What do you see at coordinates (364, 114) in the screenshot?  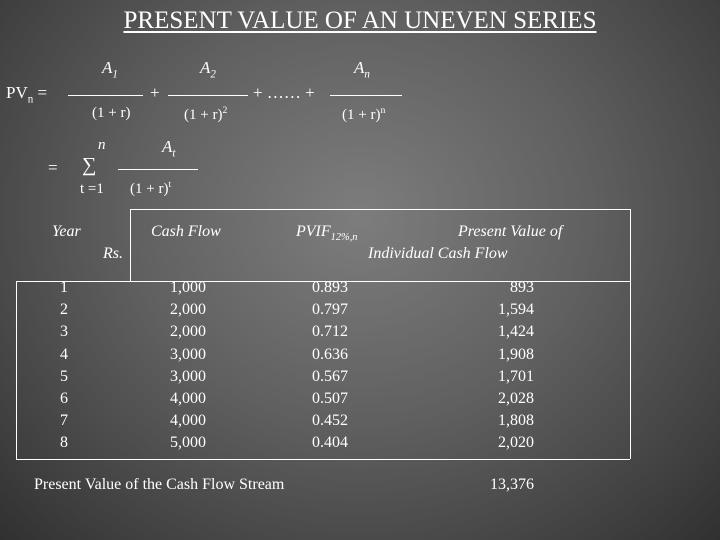 I see `termn-denominator: (1 + r)n` at bounding box center [364, 114].